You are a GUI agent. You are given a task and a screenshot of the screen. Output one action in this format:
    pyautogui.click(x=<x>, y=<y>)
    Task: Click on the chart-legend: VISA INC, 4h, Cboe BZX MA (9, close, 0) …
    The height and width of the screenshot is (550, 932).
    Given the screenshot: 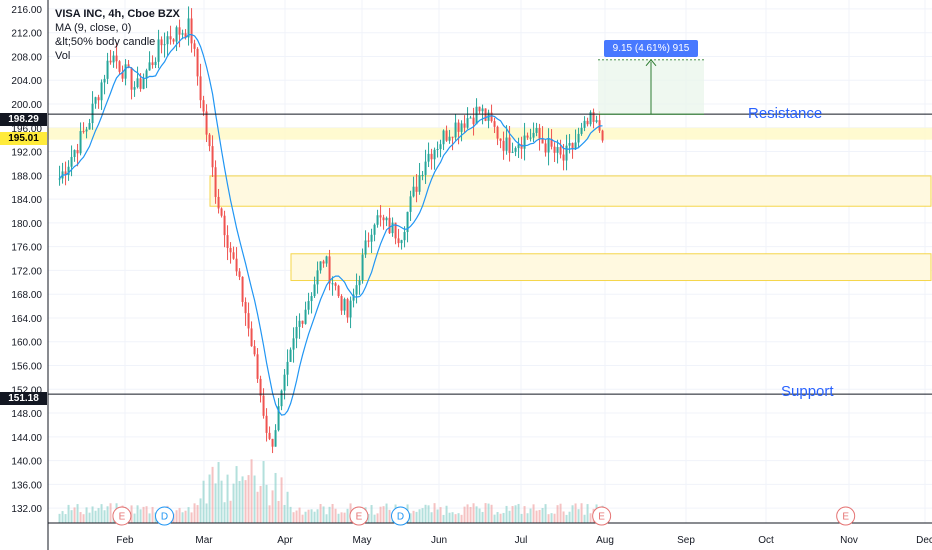 What is the action you would take?
    pyautogui.click(x=117, y=35)
    